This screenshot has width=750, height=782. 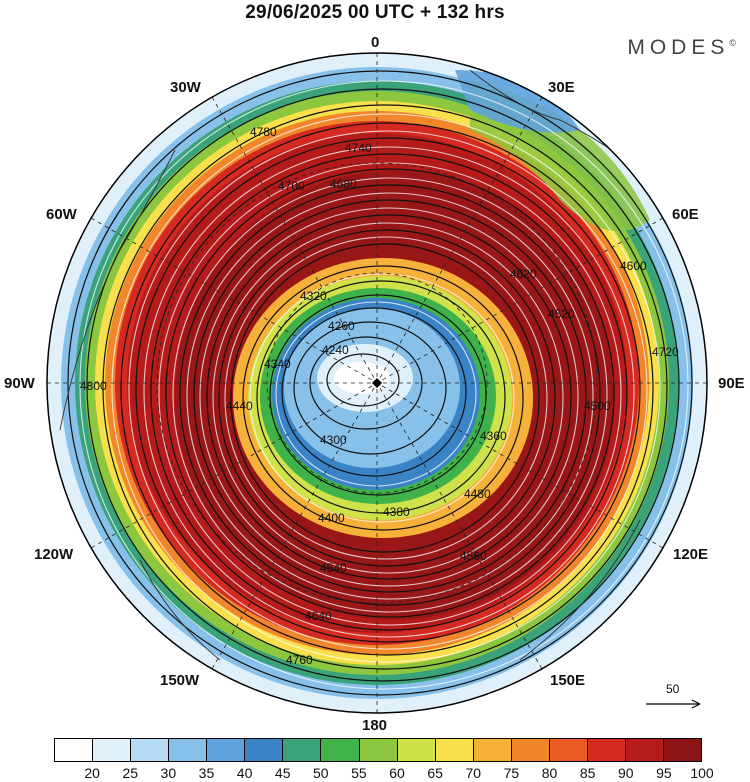 I want to click on colorbar-tick-label: 95, so click(x=664, y=773).